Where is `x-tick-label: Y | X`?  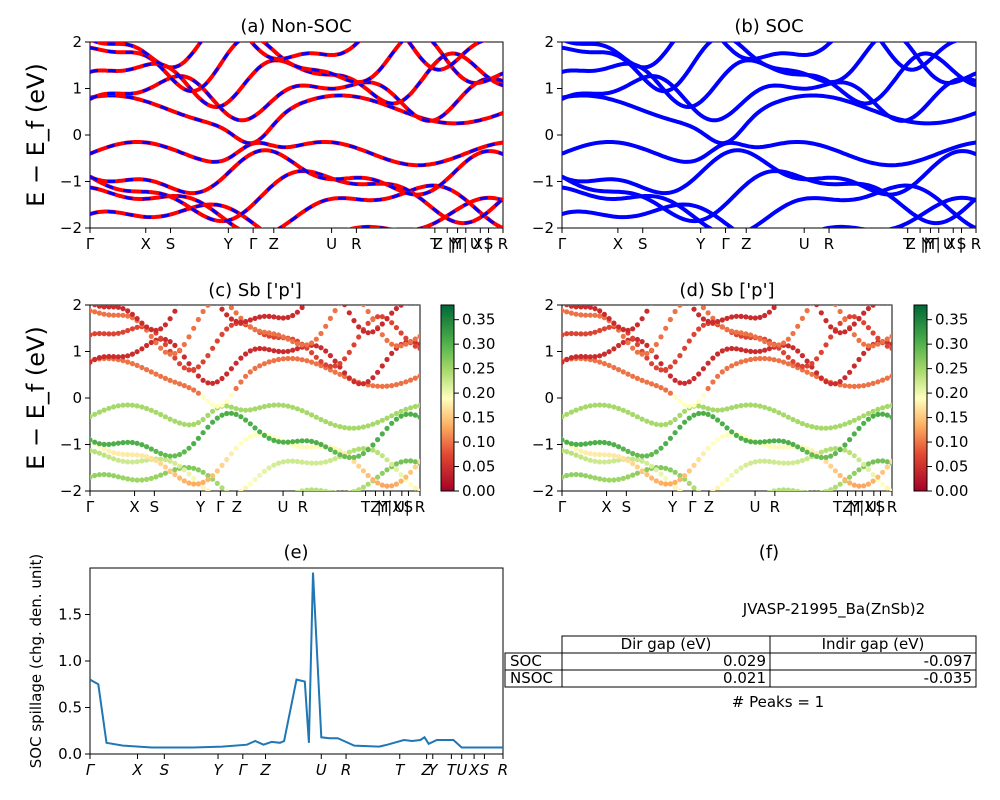
x-tick-label: Y | X is located at coordinates (465, 244).